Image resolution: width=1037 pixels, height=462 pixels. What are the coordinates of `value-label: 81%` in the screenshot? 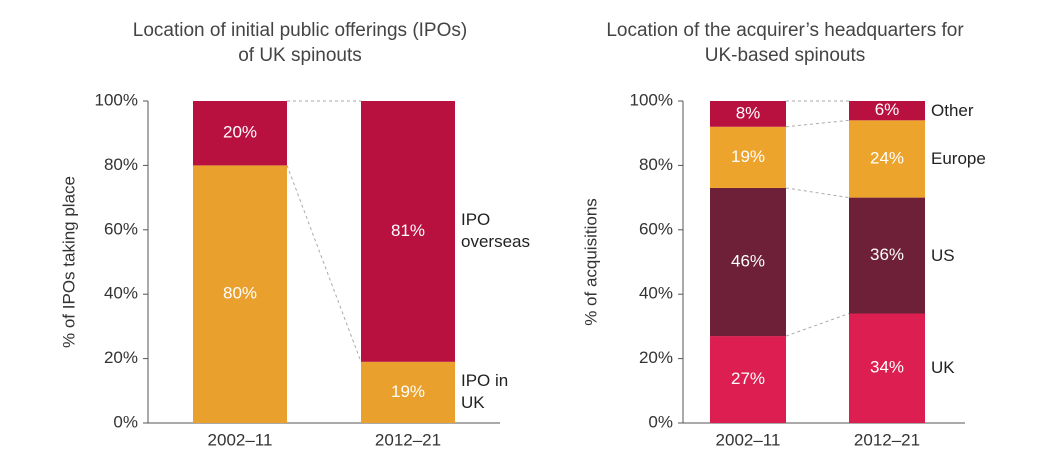 It's located at (408, 230).